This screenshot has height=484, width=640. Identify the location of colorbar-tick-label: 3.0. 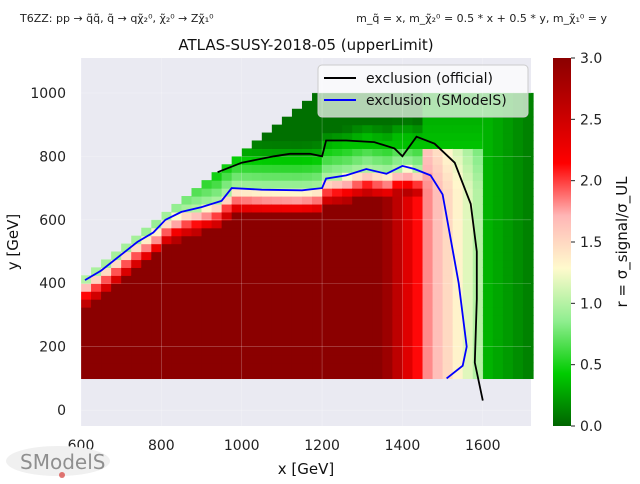
(591, 59).